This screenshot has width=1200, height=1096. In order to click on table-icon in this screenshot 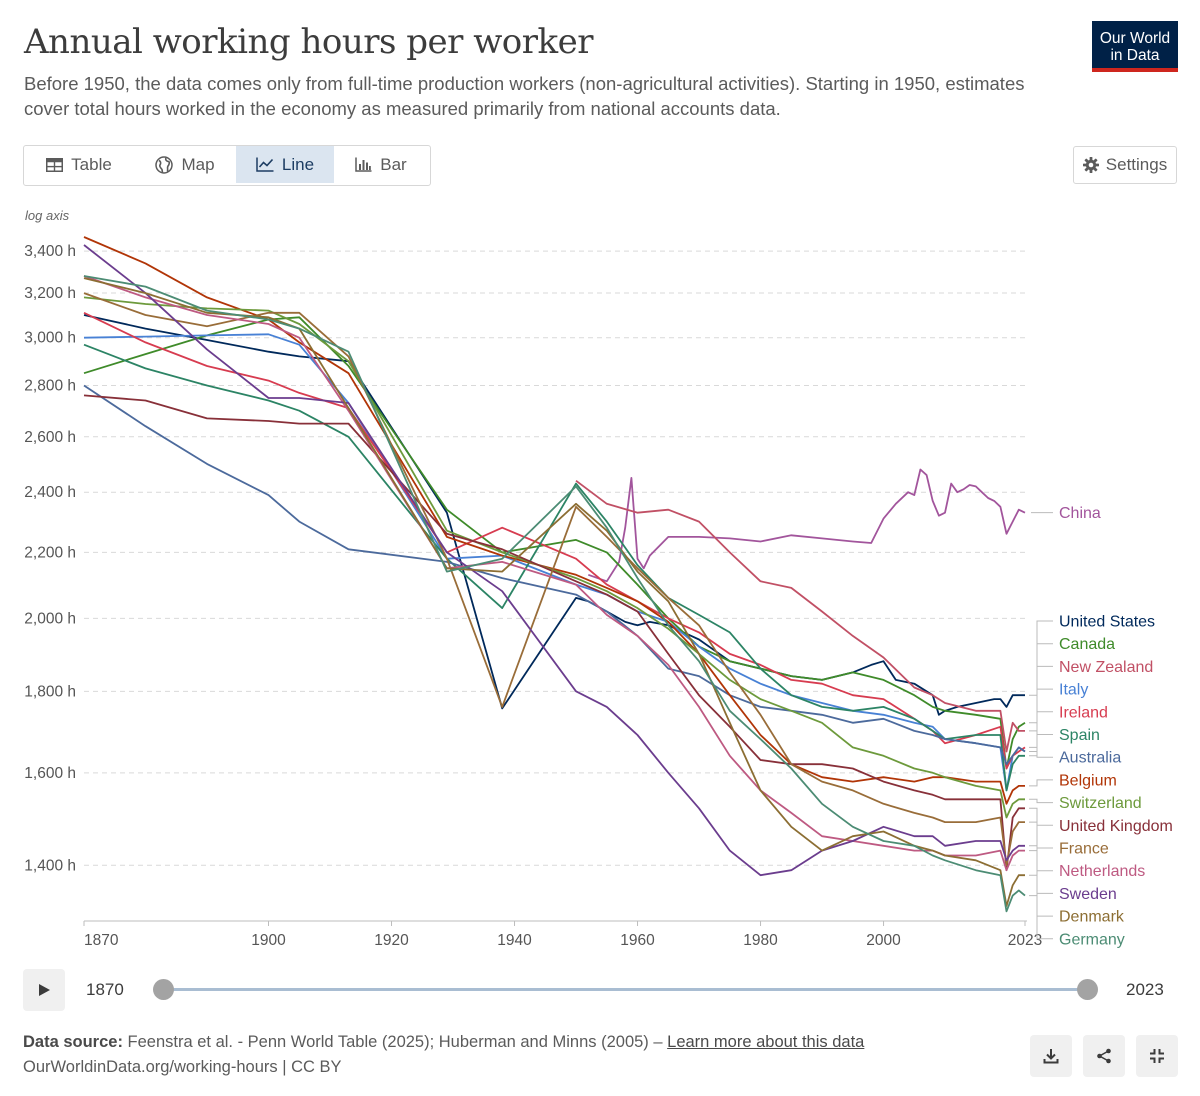, I will do `click(55, 164)`.